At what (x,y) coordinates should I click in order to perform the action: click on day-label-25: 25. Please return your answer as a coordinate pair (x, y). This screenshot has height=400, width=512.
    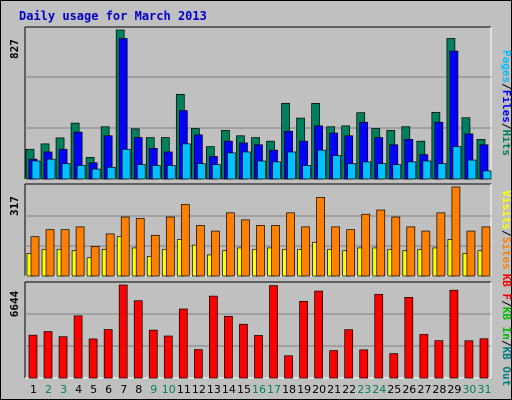
    Looking at the image, I should click on (394, 389).